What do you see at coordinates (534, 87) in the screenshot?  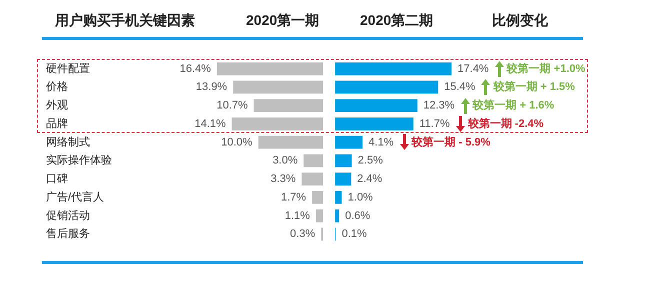 I see `text: 较第一期 + 1.5%` at bounding box center [534, 87].